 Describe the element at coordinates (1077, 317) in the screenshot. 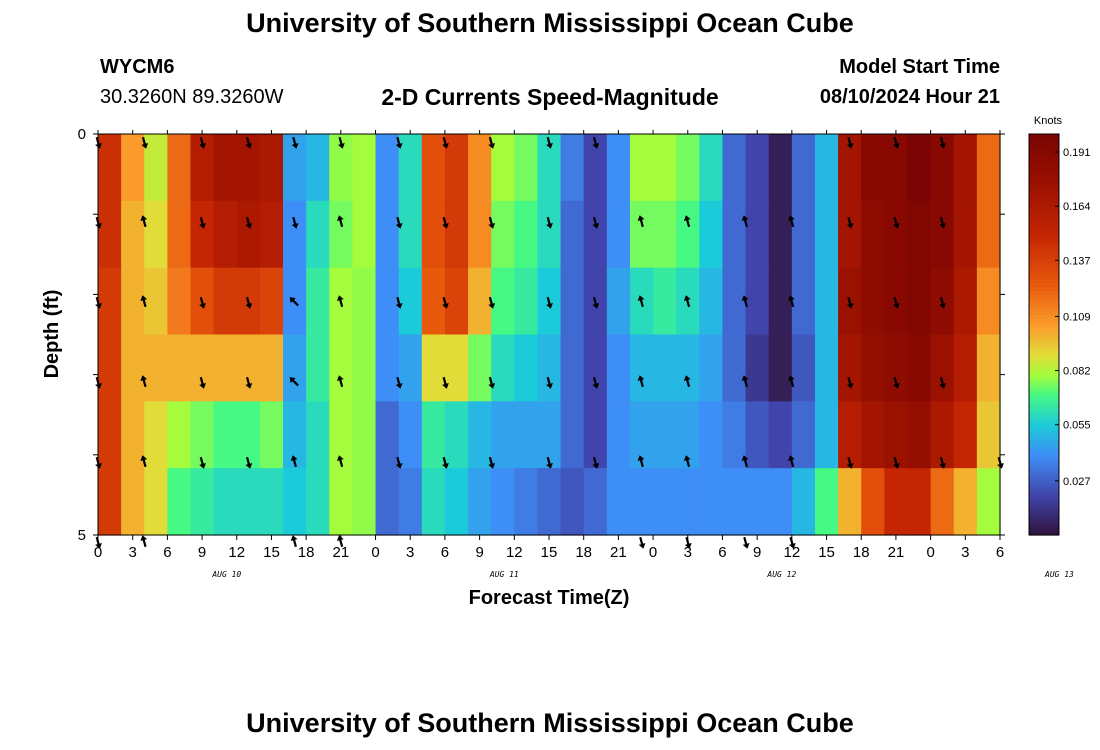

I see `colorbar-tick-label: 0.109` at that location.